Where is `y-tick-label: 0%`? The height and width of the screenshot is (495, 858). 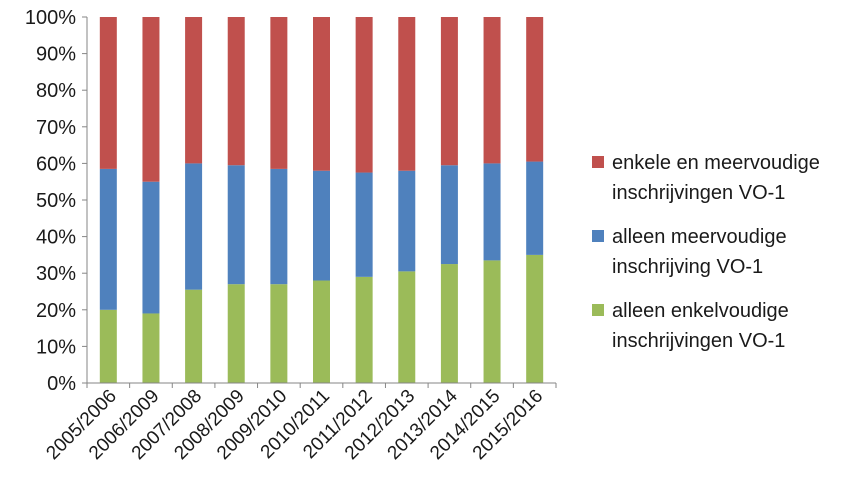 y-tick-label: 0% is located at coordinates (61, 384).